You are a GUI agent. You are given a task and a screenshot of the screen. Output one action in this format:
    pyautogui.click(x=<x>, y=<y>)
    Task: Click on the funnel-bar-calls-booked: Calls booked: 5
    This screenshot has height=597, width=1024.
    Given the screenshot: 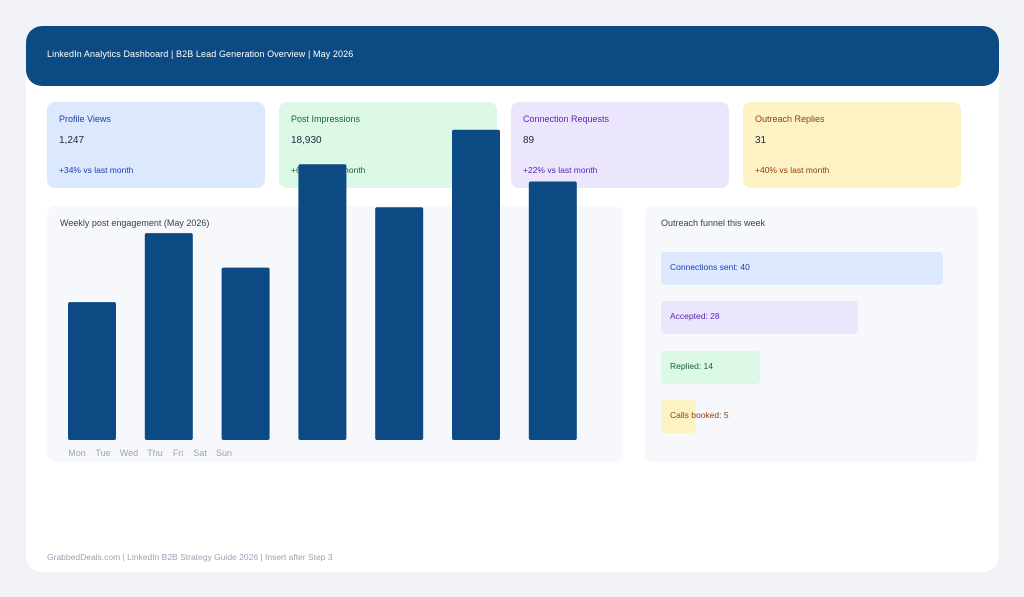 What is the action you would take?
    pyautogui.click(x=695, y=416)
    